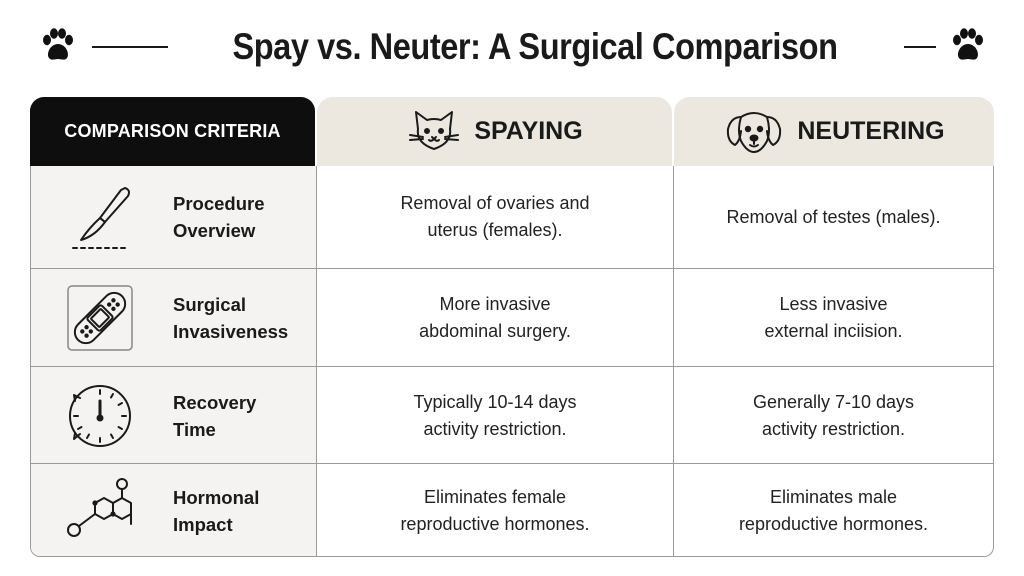  What do you see at coordinates (99, 507) in the screenshot?
I see `molecule-icon` at bounding box center [99, 507].